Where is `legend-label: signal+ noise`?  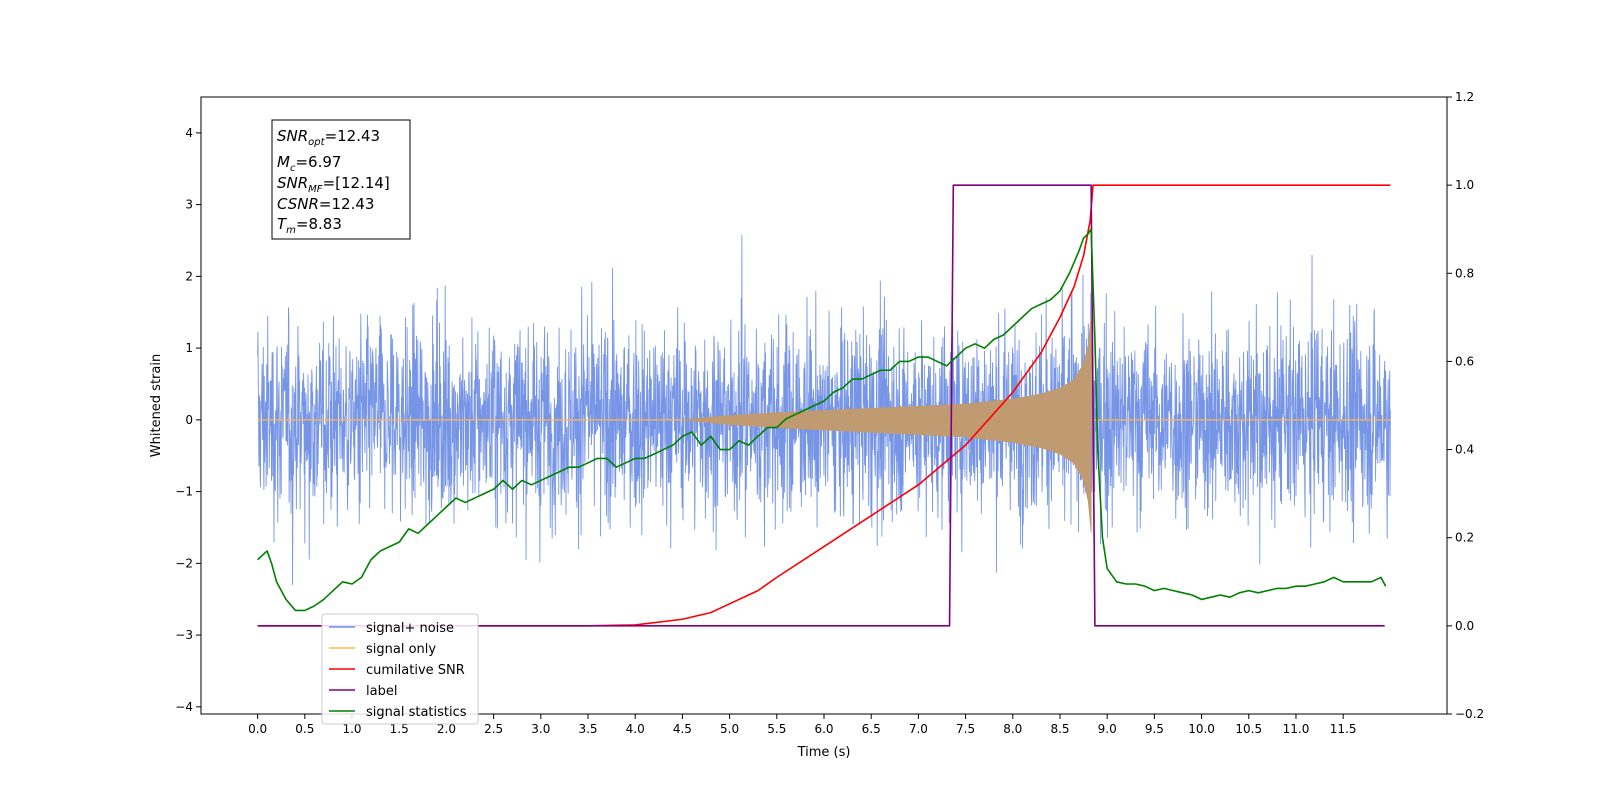 legend-label: signal+ noise is located at coordinates (410, 628).